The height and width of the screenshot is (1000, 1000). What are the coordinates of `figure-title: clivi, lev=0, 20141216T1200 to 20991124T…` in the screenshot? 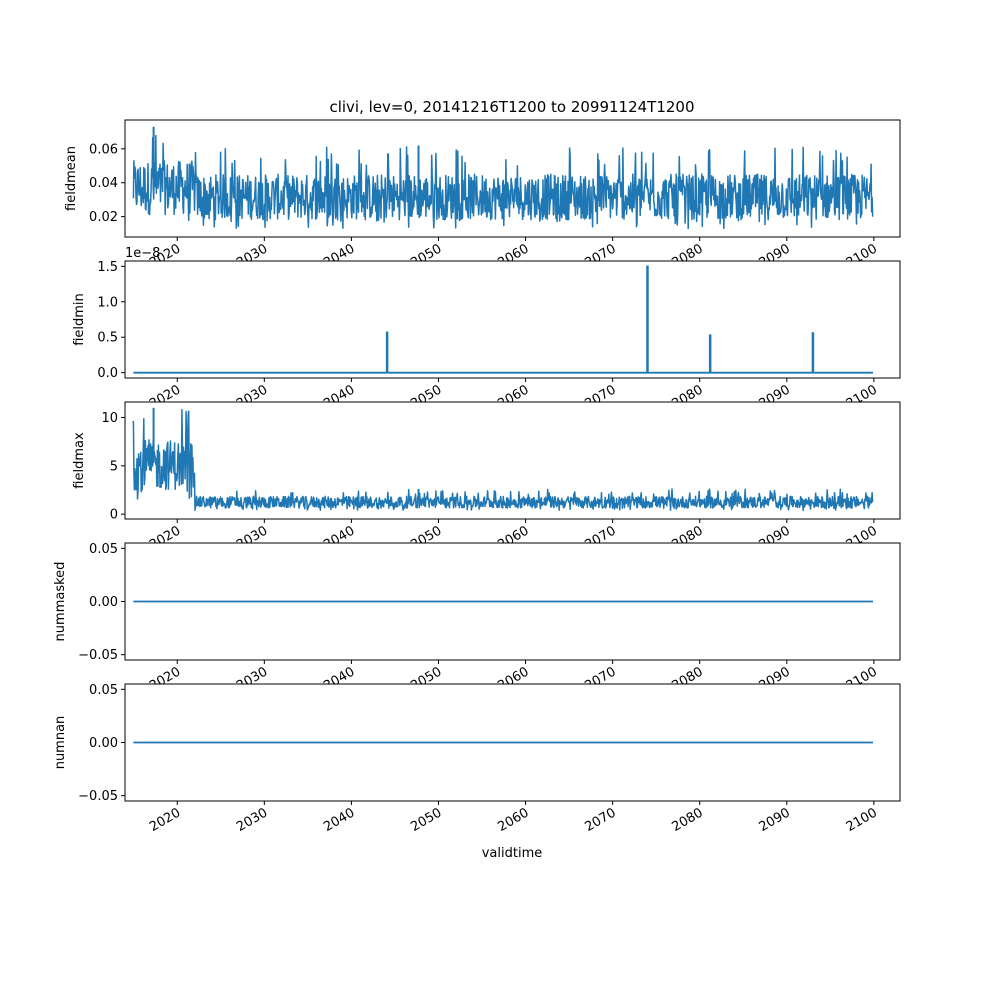 It's located at (511, 107).